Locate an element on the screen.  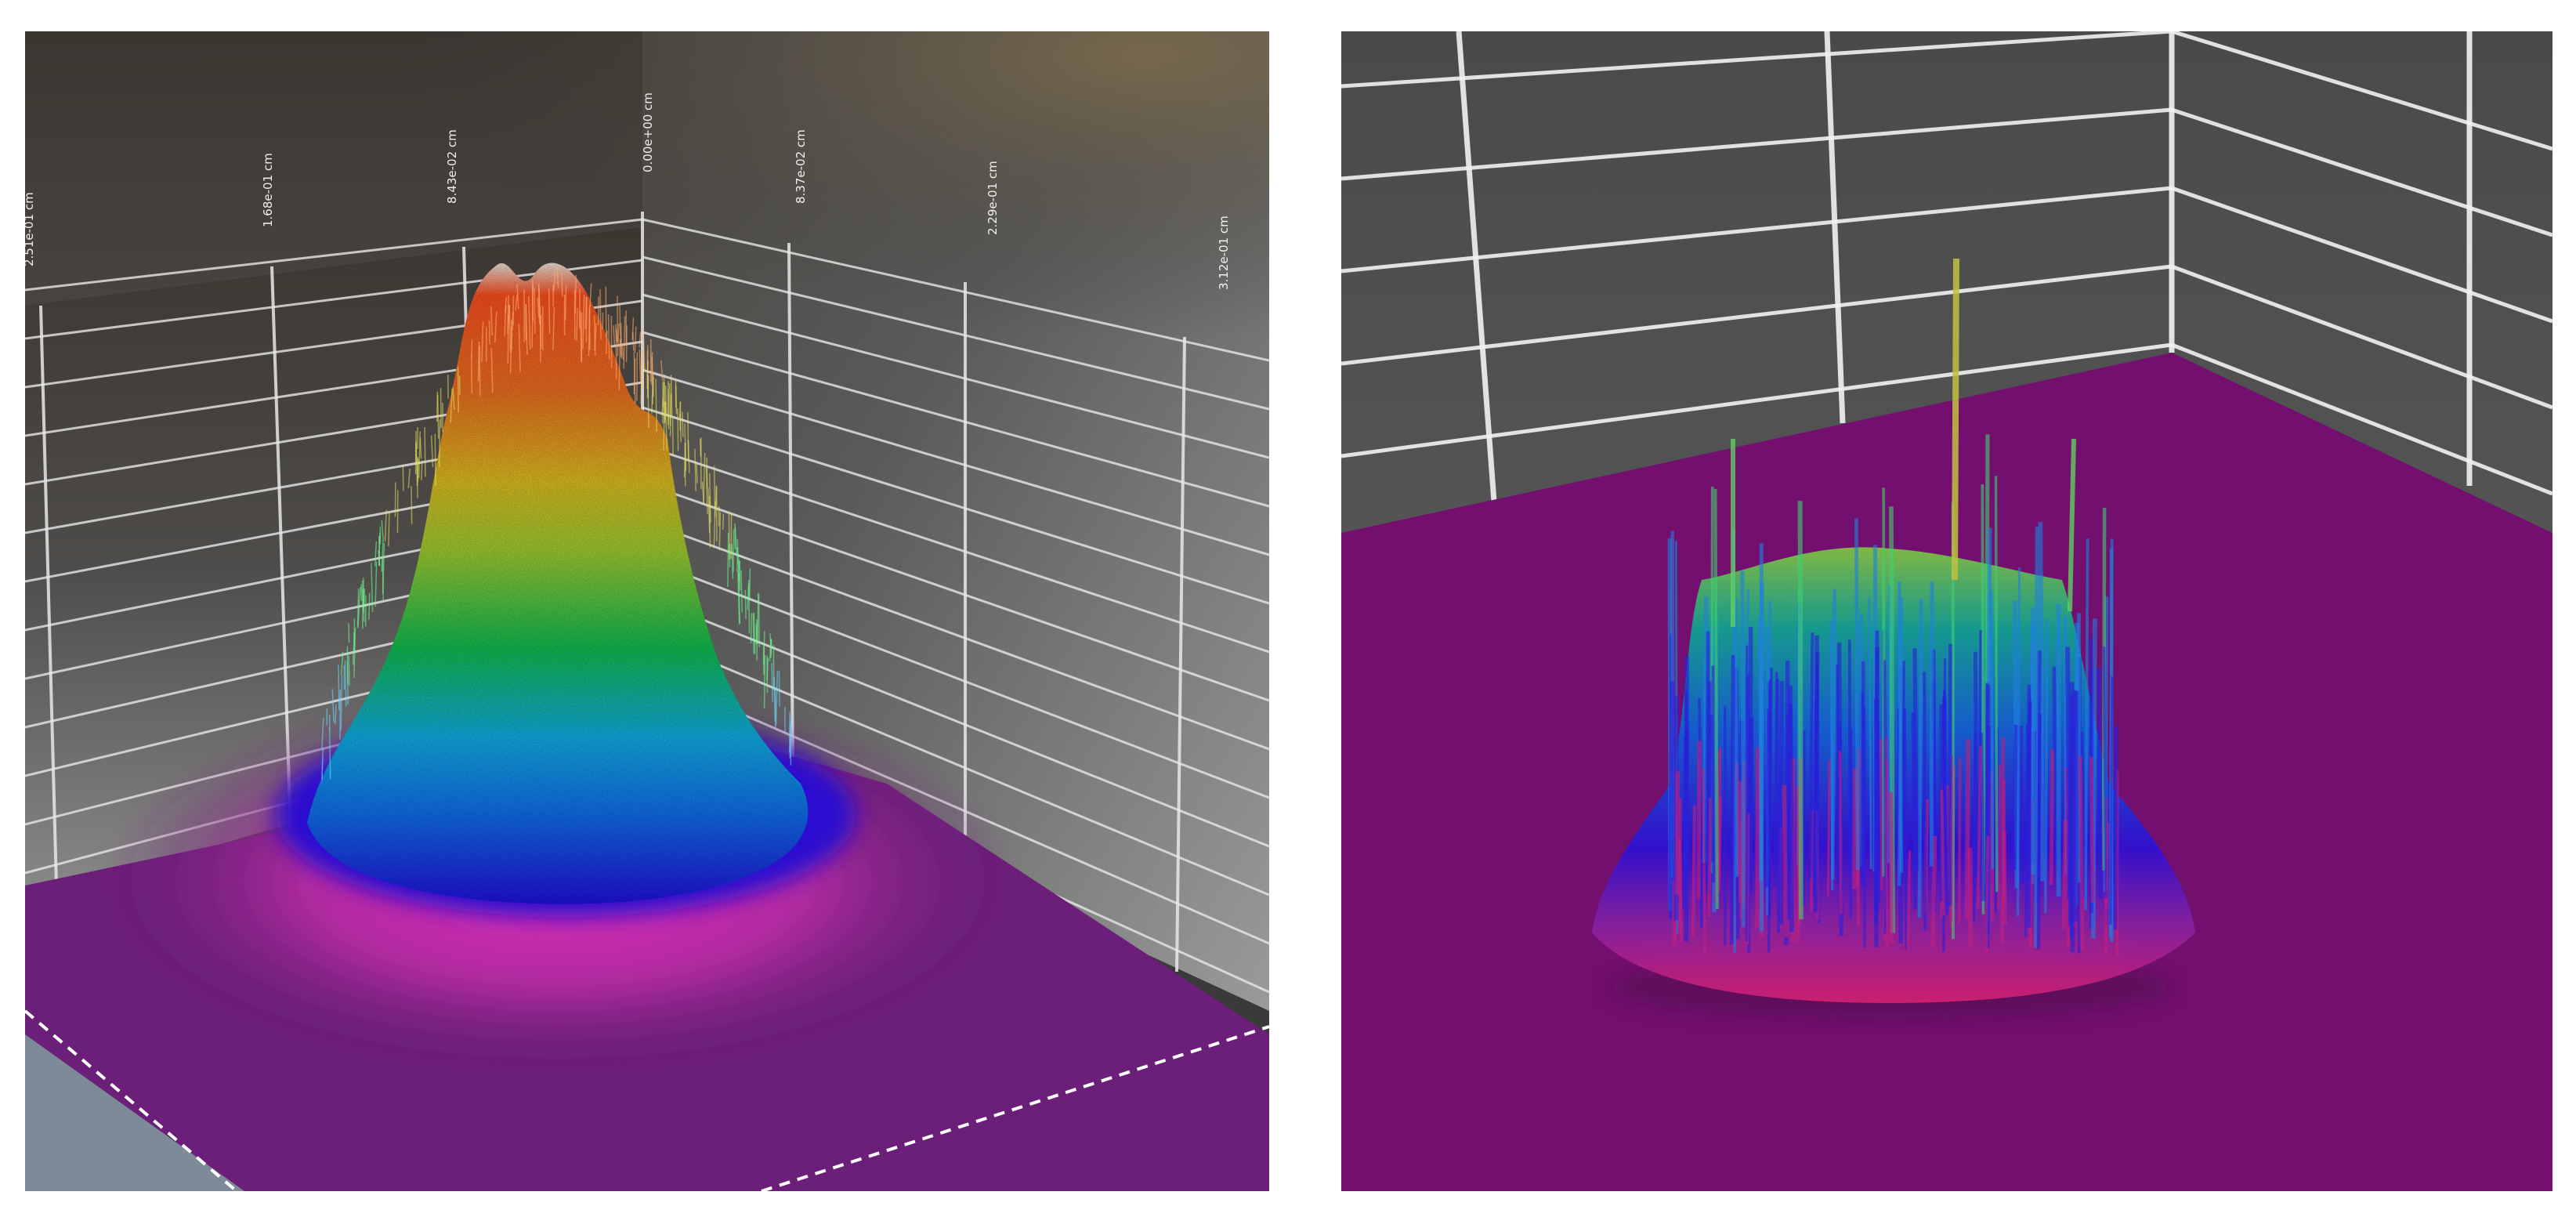
tick-label: 3.12e-01 cm is located at coordinates (1224, 253).